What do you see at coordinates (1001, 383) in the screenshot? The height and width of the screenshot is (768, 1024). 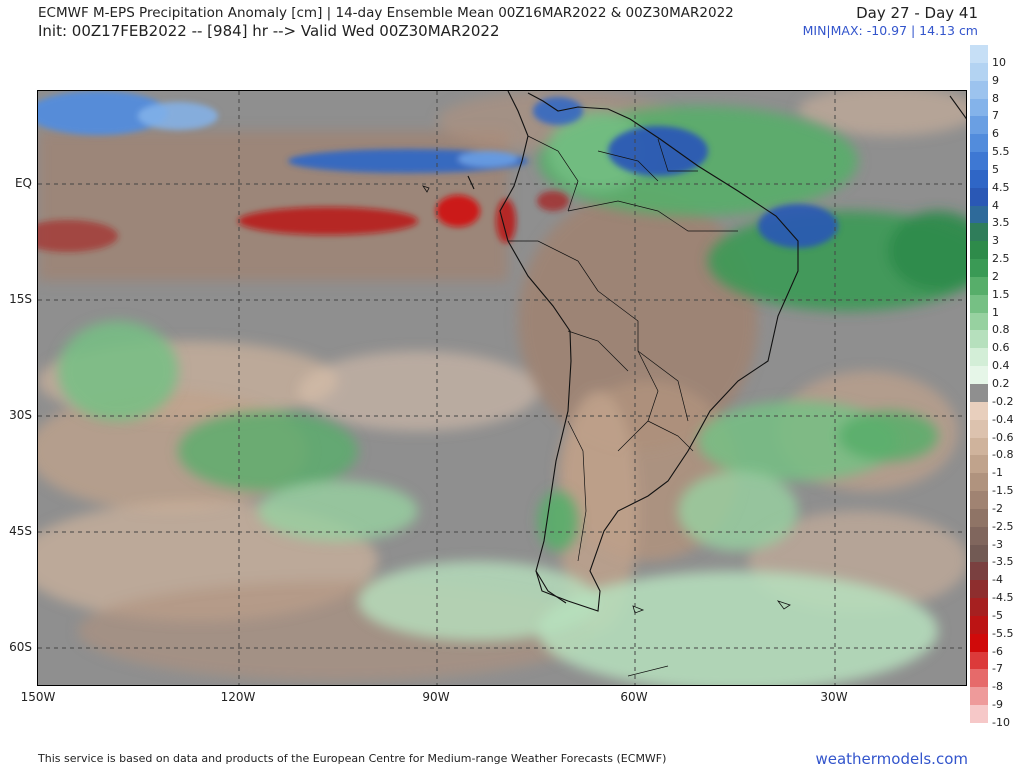 I see `colorbar-label: 0.2` at bounding box center [1001, 383].